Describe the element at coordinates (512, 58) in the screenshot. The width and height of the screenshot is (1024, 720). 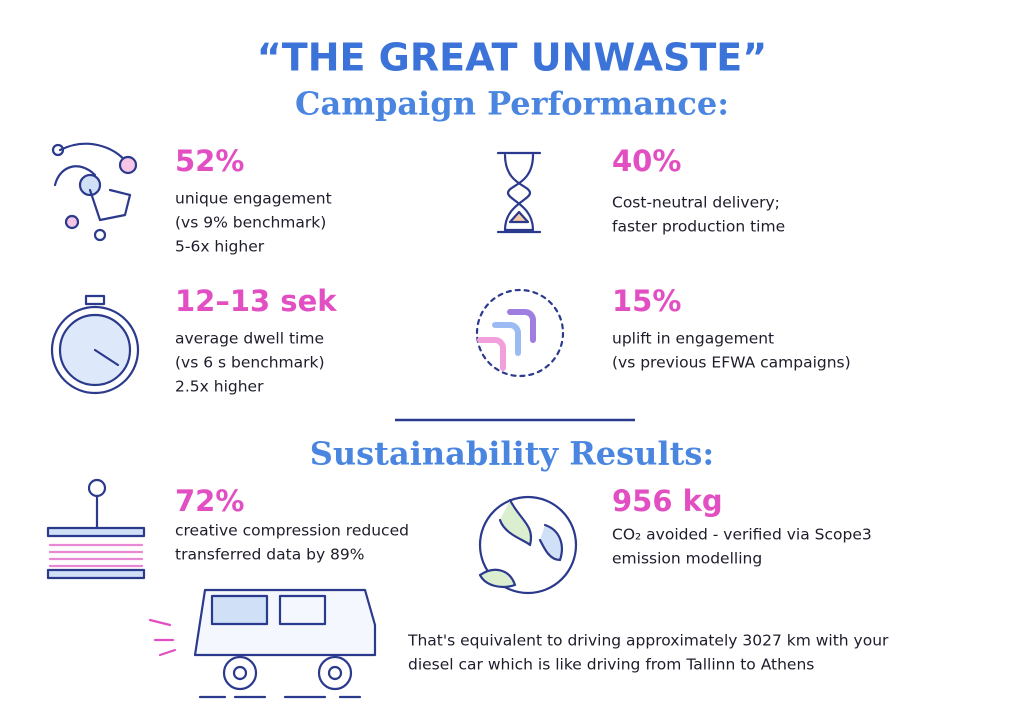
I see `title: “THE GREAT UNWASTE”` at that location.